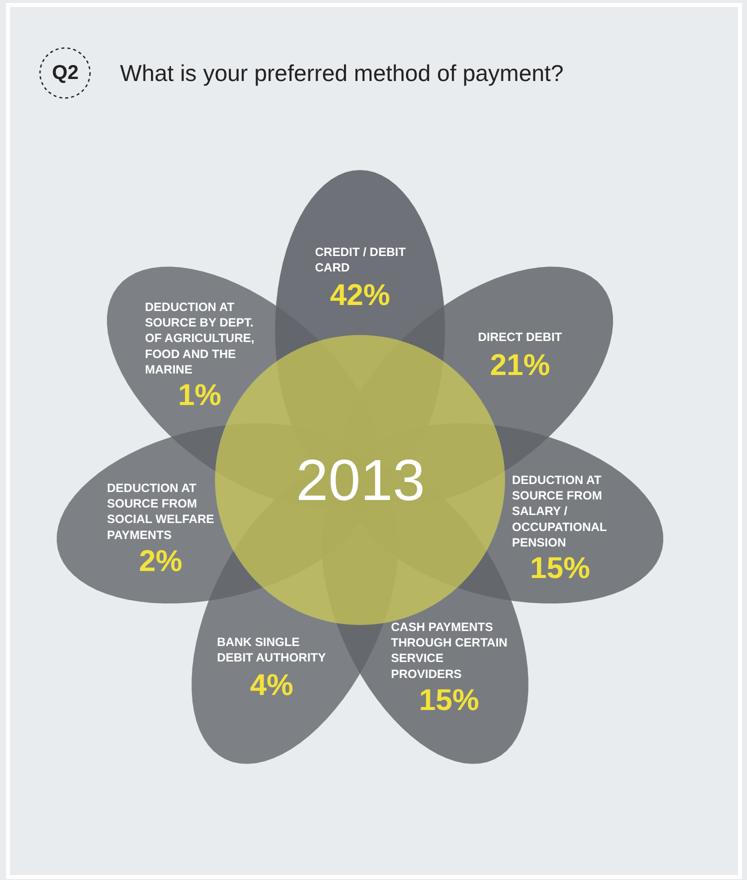 The image size is (747, 880). Describe the element at coordinates (160, 561) in the screenshot. I see `data-label: 2%` at that location.